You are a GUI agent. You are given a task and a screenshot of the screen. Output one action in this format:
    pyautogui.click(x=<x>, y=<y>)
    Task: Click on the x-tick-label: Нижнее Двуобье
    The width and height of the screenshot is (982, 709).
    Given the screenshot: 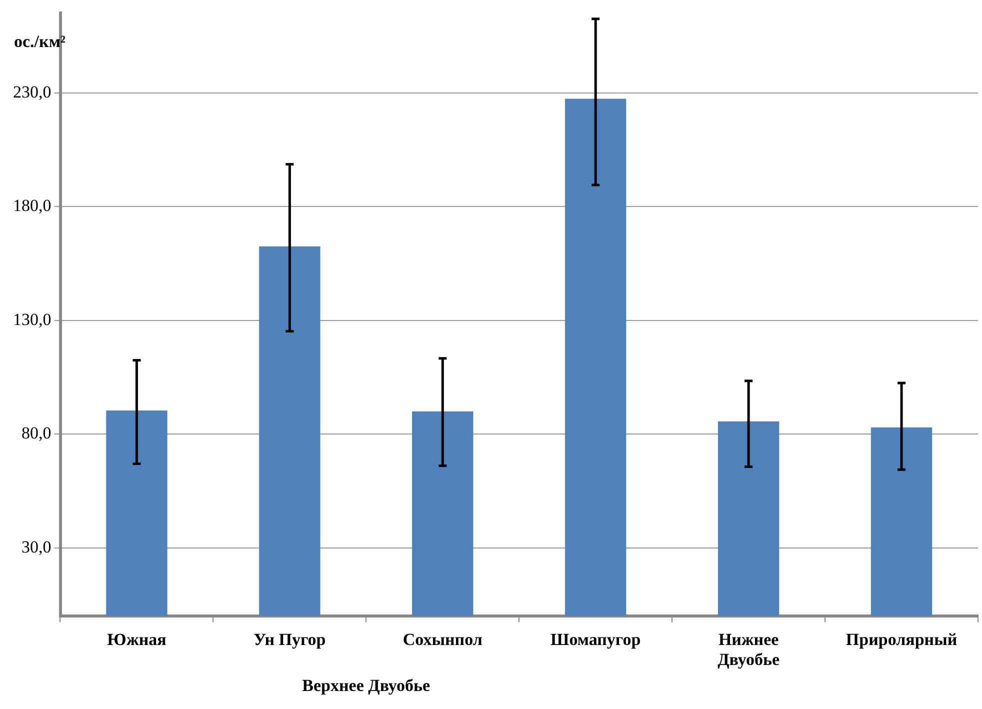 What is the action you would take?
    pyautogui.click(x=749, y=650)
    